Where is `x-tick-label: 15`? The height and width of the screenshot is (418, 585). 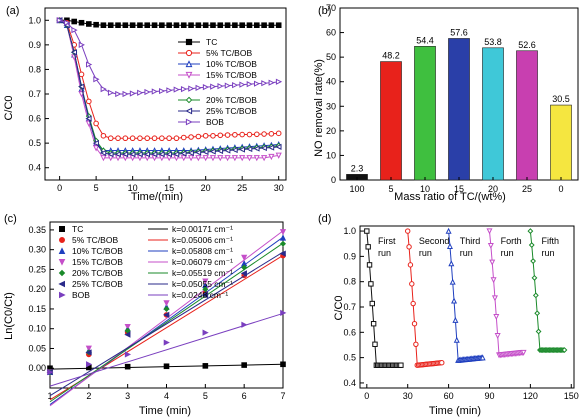
x-tick-label: 15 is located at coordinates (459, 189).